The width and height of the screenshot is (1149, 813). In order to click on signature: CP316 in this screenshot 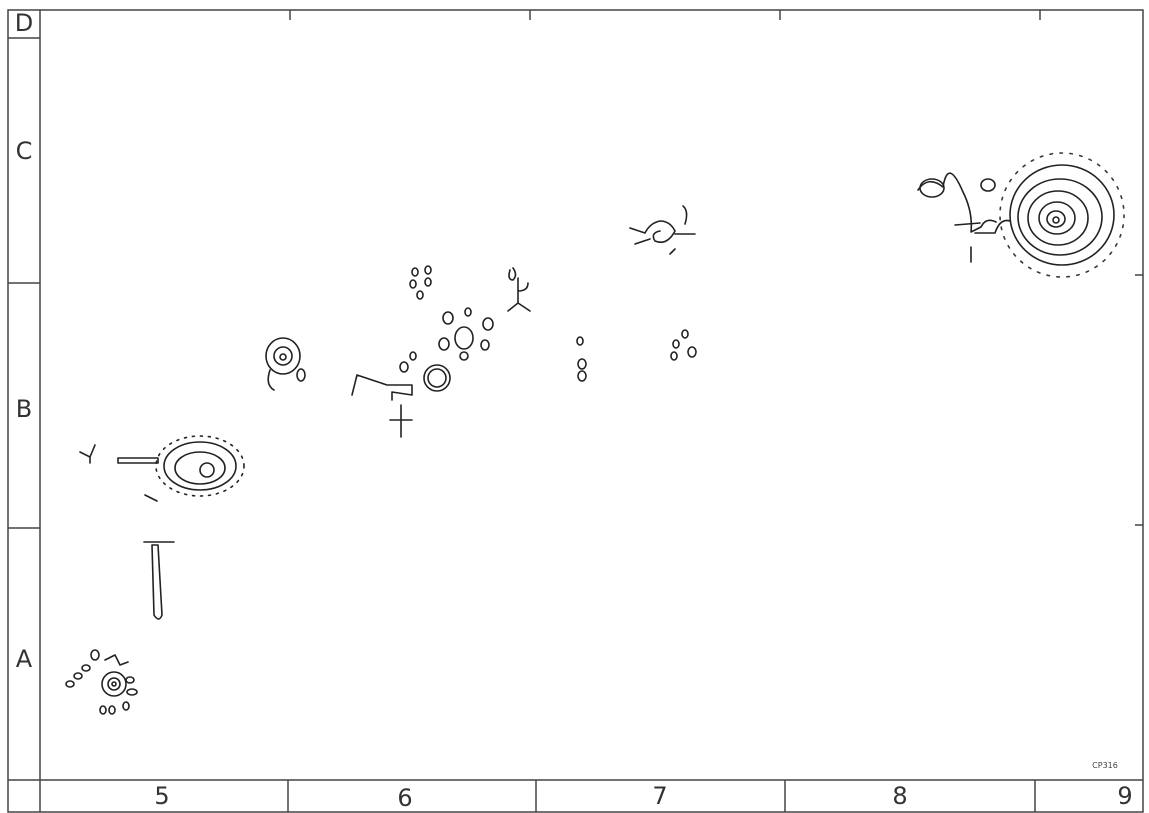, I will do `click(1105, 765)`.